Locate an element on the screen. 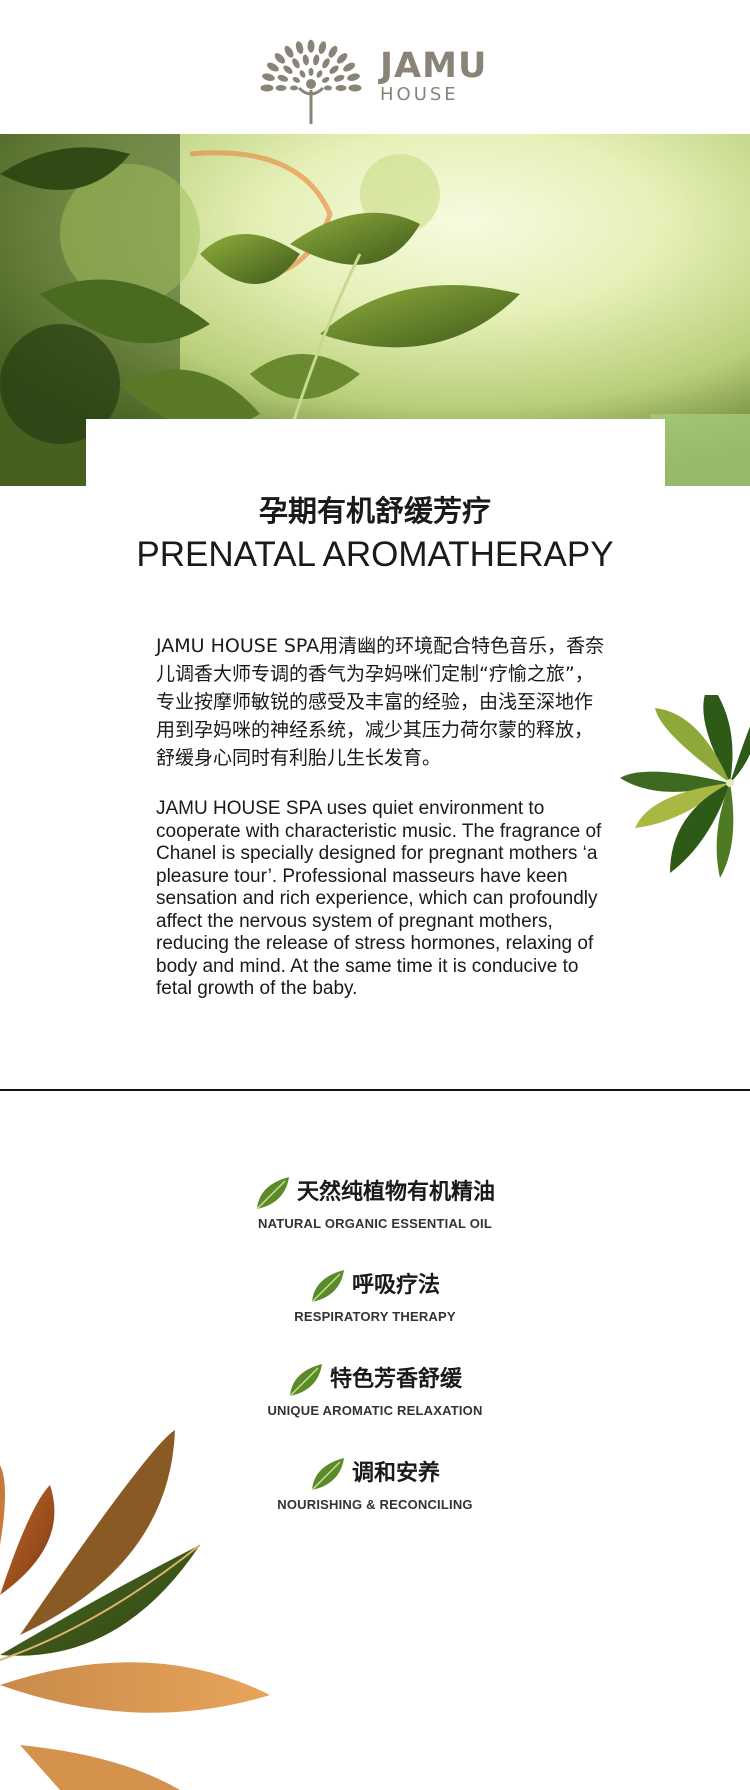  feature-title-cn: 特色芳香舒缓 is located at coordinates (395, 1379).